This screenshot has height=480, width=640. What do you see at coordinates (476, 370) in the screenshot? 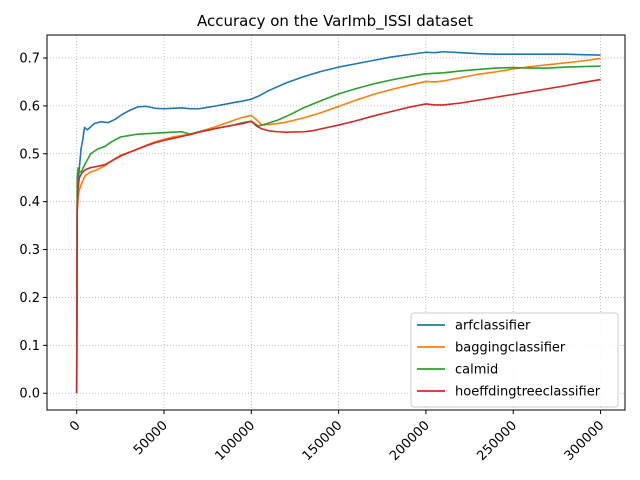
I see `legend-label-calmid: calmid` at bounding box center [476, 370].